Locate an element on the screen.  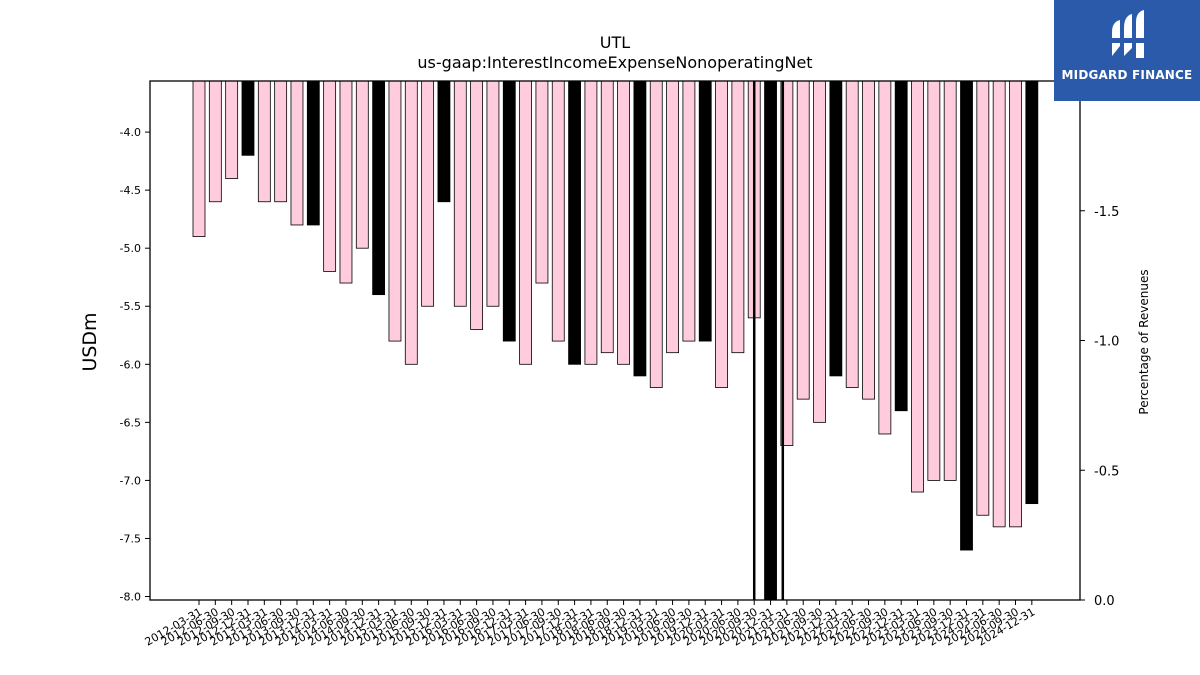
y2-axis-label: Percentage of Revenues is located at coordinates (1144, 341).